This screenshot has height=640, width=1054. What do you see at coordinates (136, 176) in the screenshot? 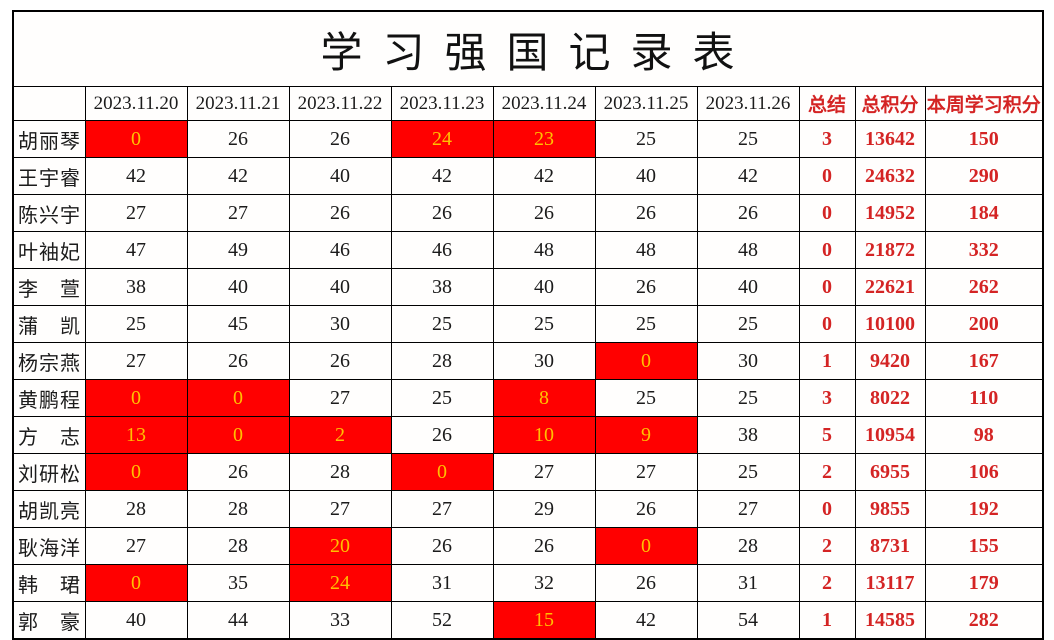
I see `score-cell: 42` at bounding box center [136, 176].